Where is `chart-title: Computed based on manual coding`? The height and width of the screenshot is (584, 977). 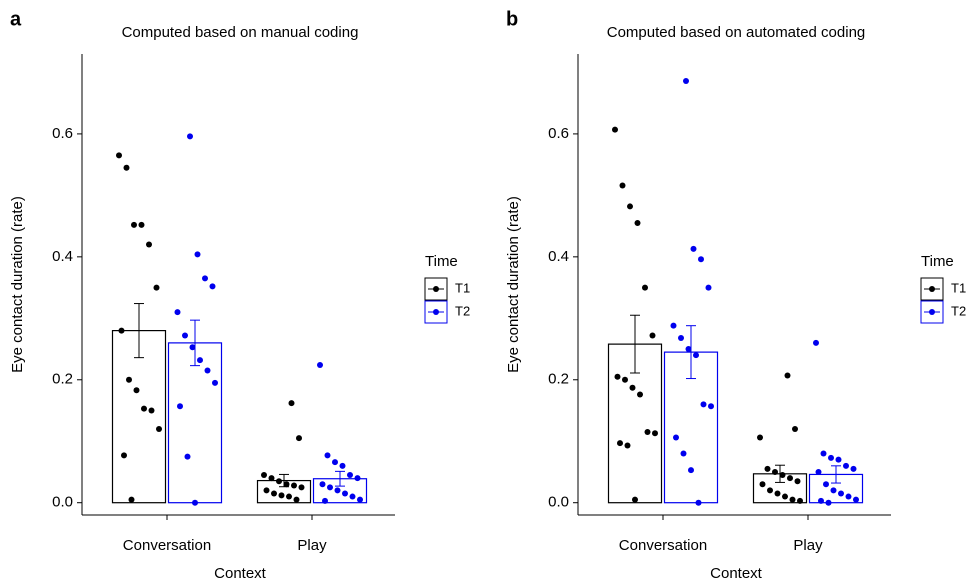
chart-title: Computed based on manual coding is located at coordinates (240, 32).